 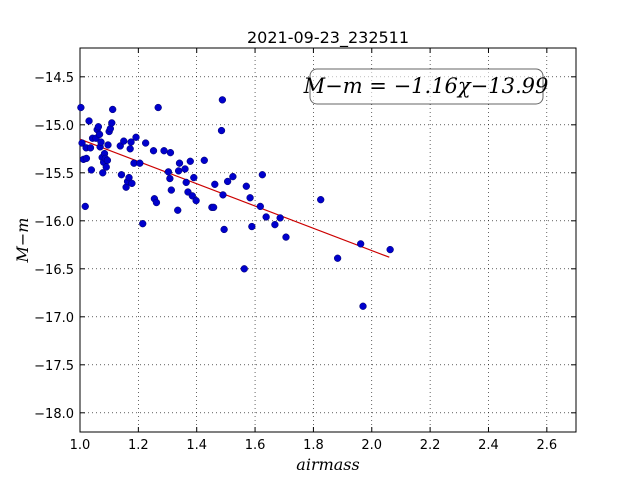 What do you see at coordinates (54, 414) in the screenshot?
I see `y-tick-label: −18.0` at bounding box center [54, 414].